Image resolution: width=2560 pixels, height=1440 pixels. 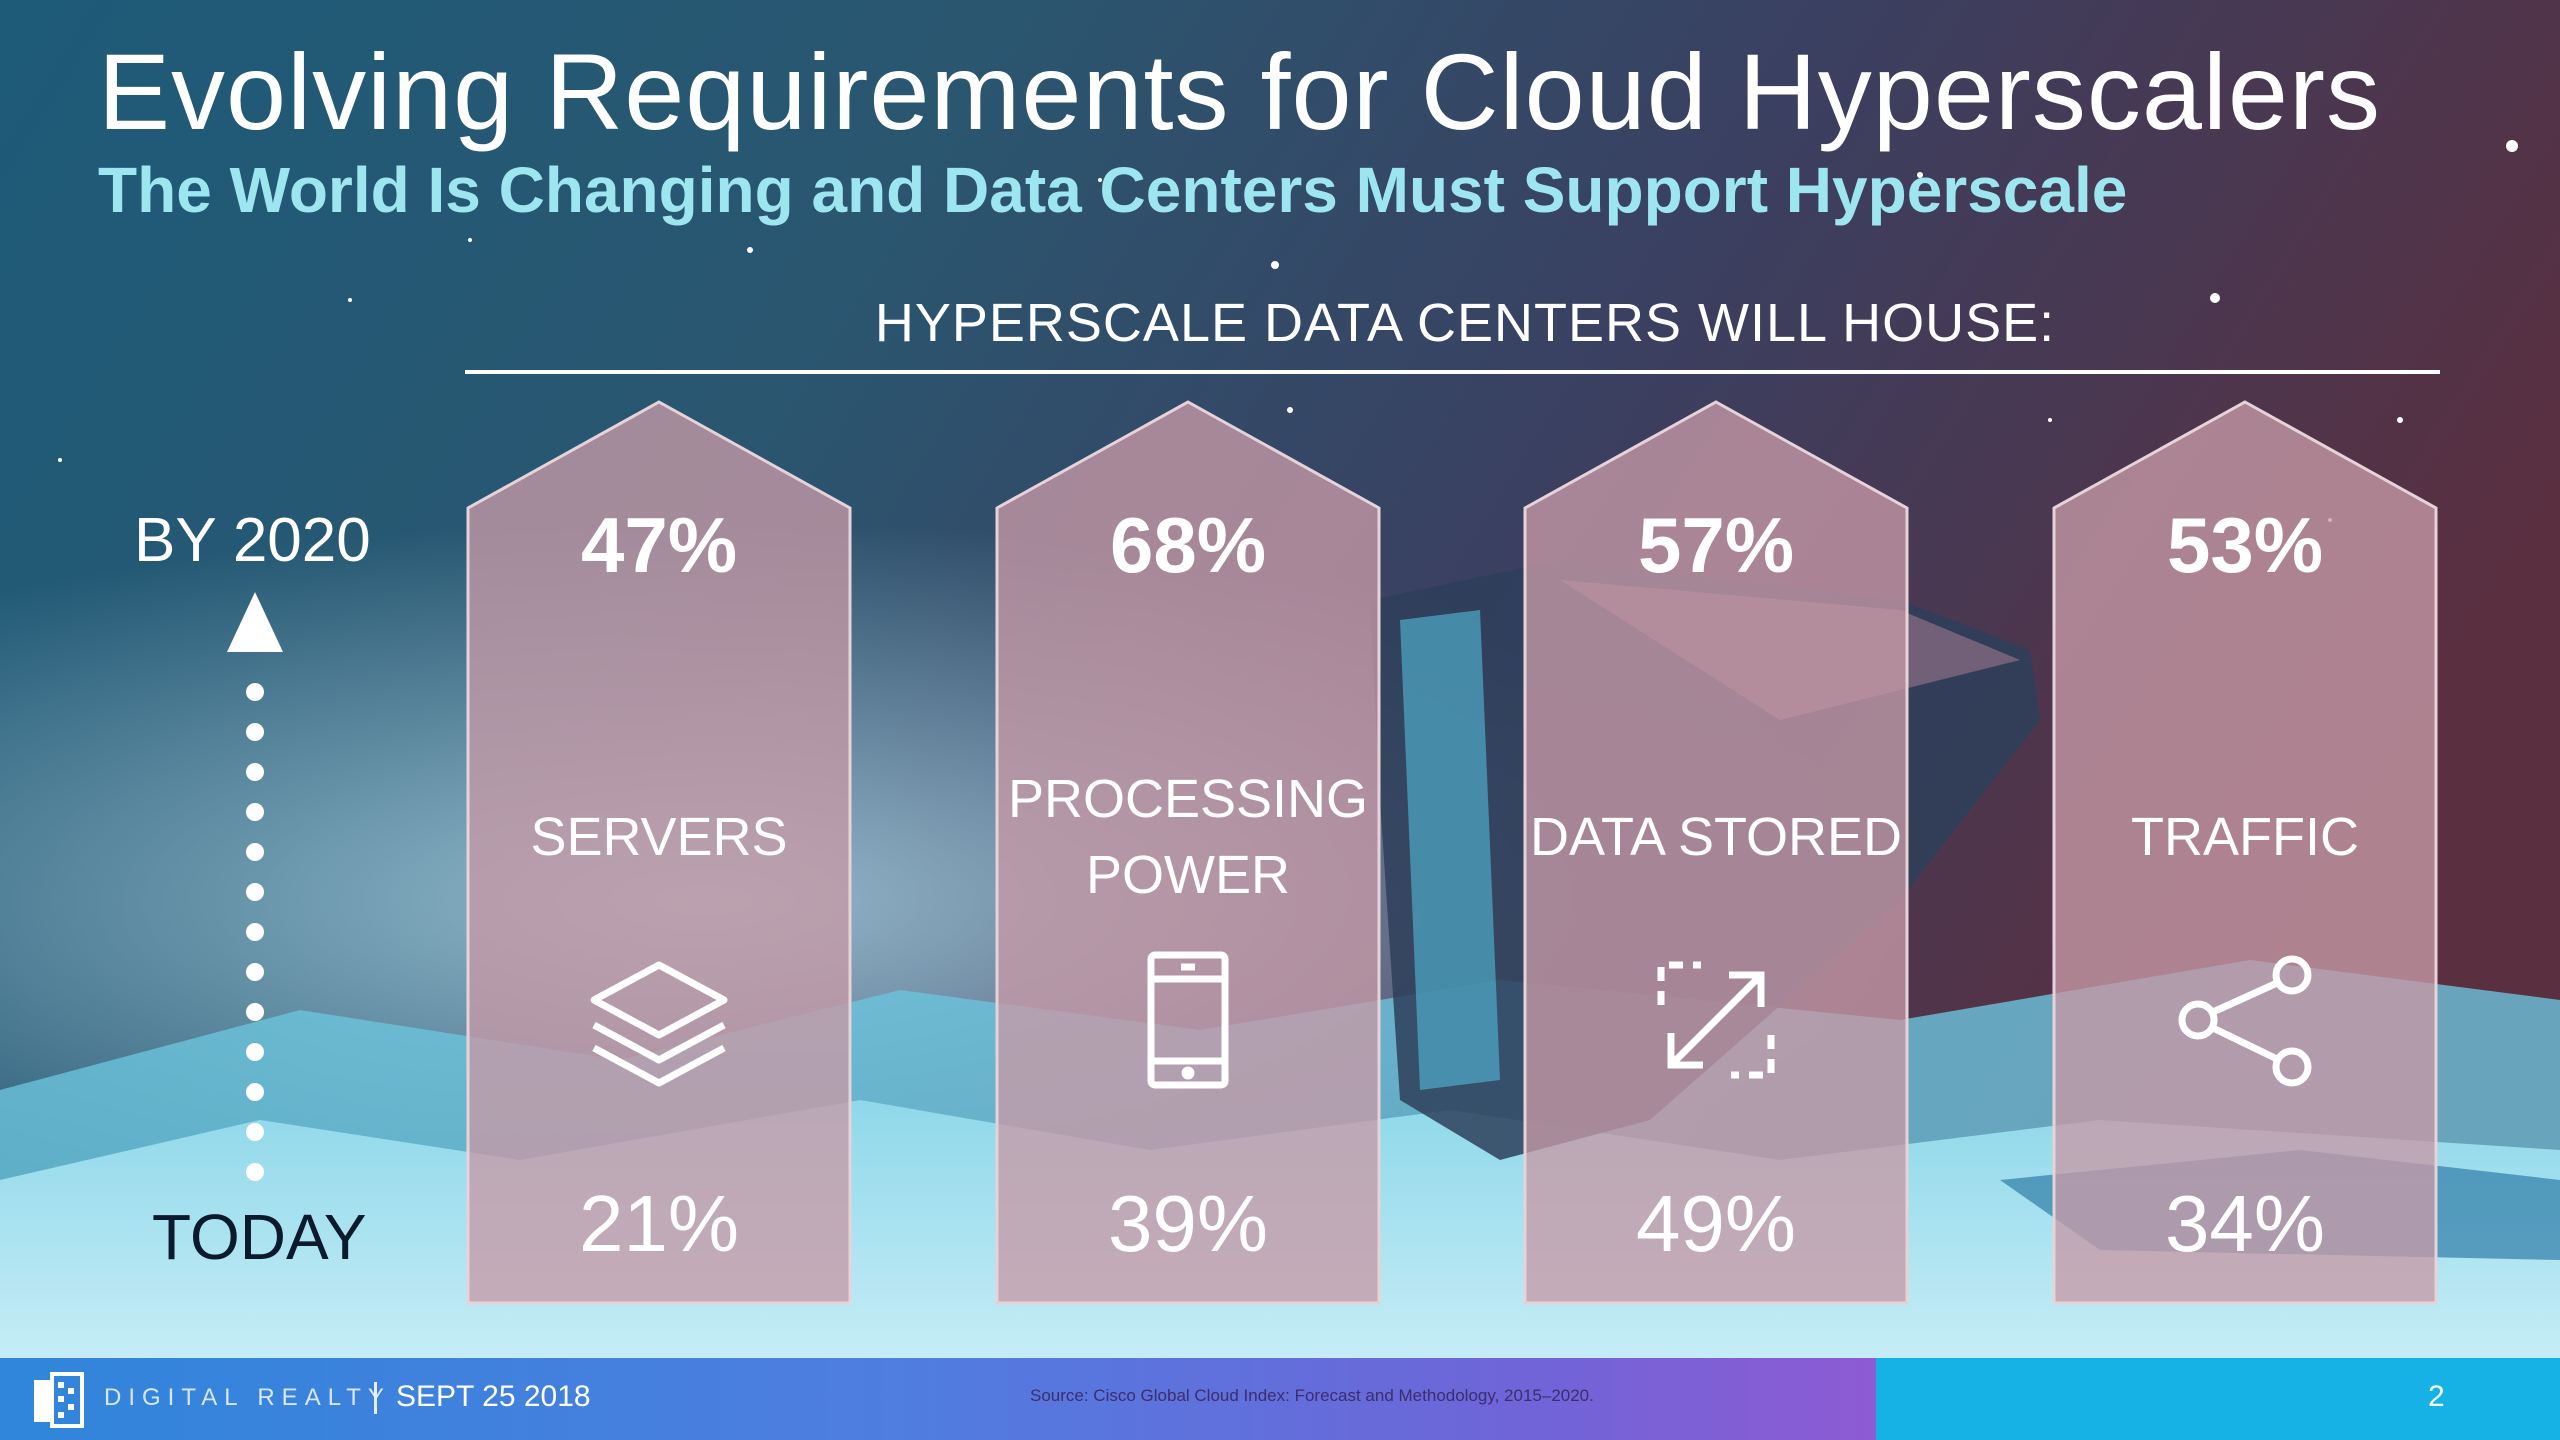 What do you see at coordinates (659, 545) in the screenshot?
I see `card-future-value: 47%` at bounding box center [659, 545].